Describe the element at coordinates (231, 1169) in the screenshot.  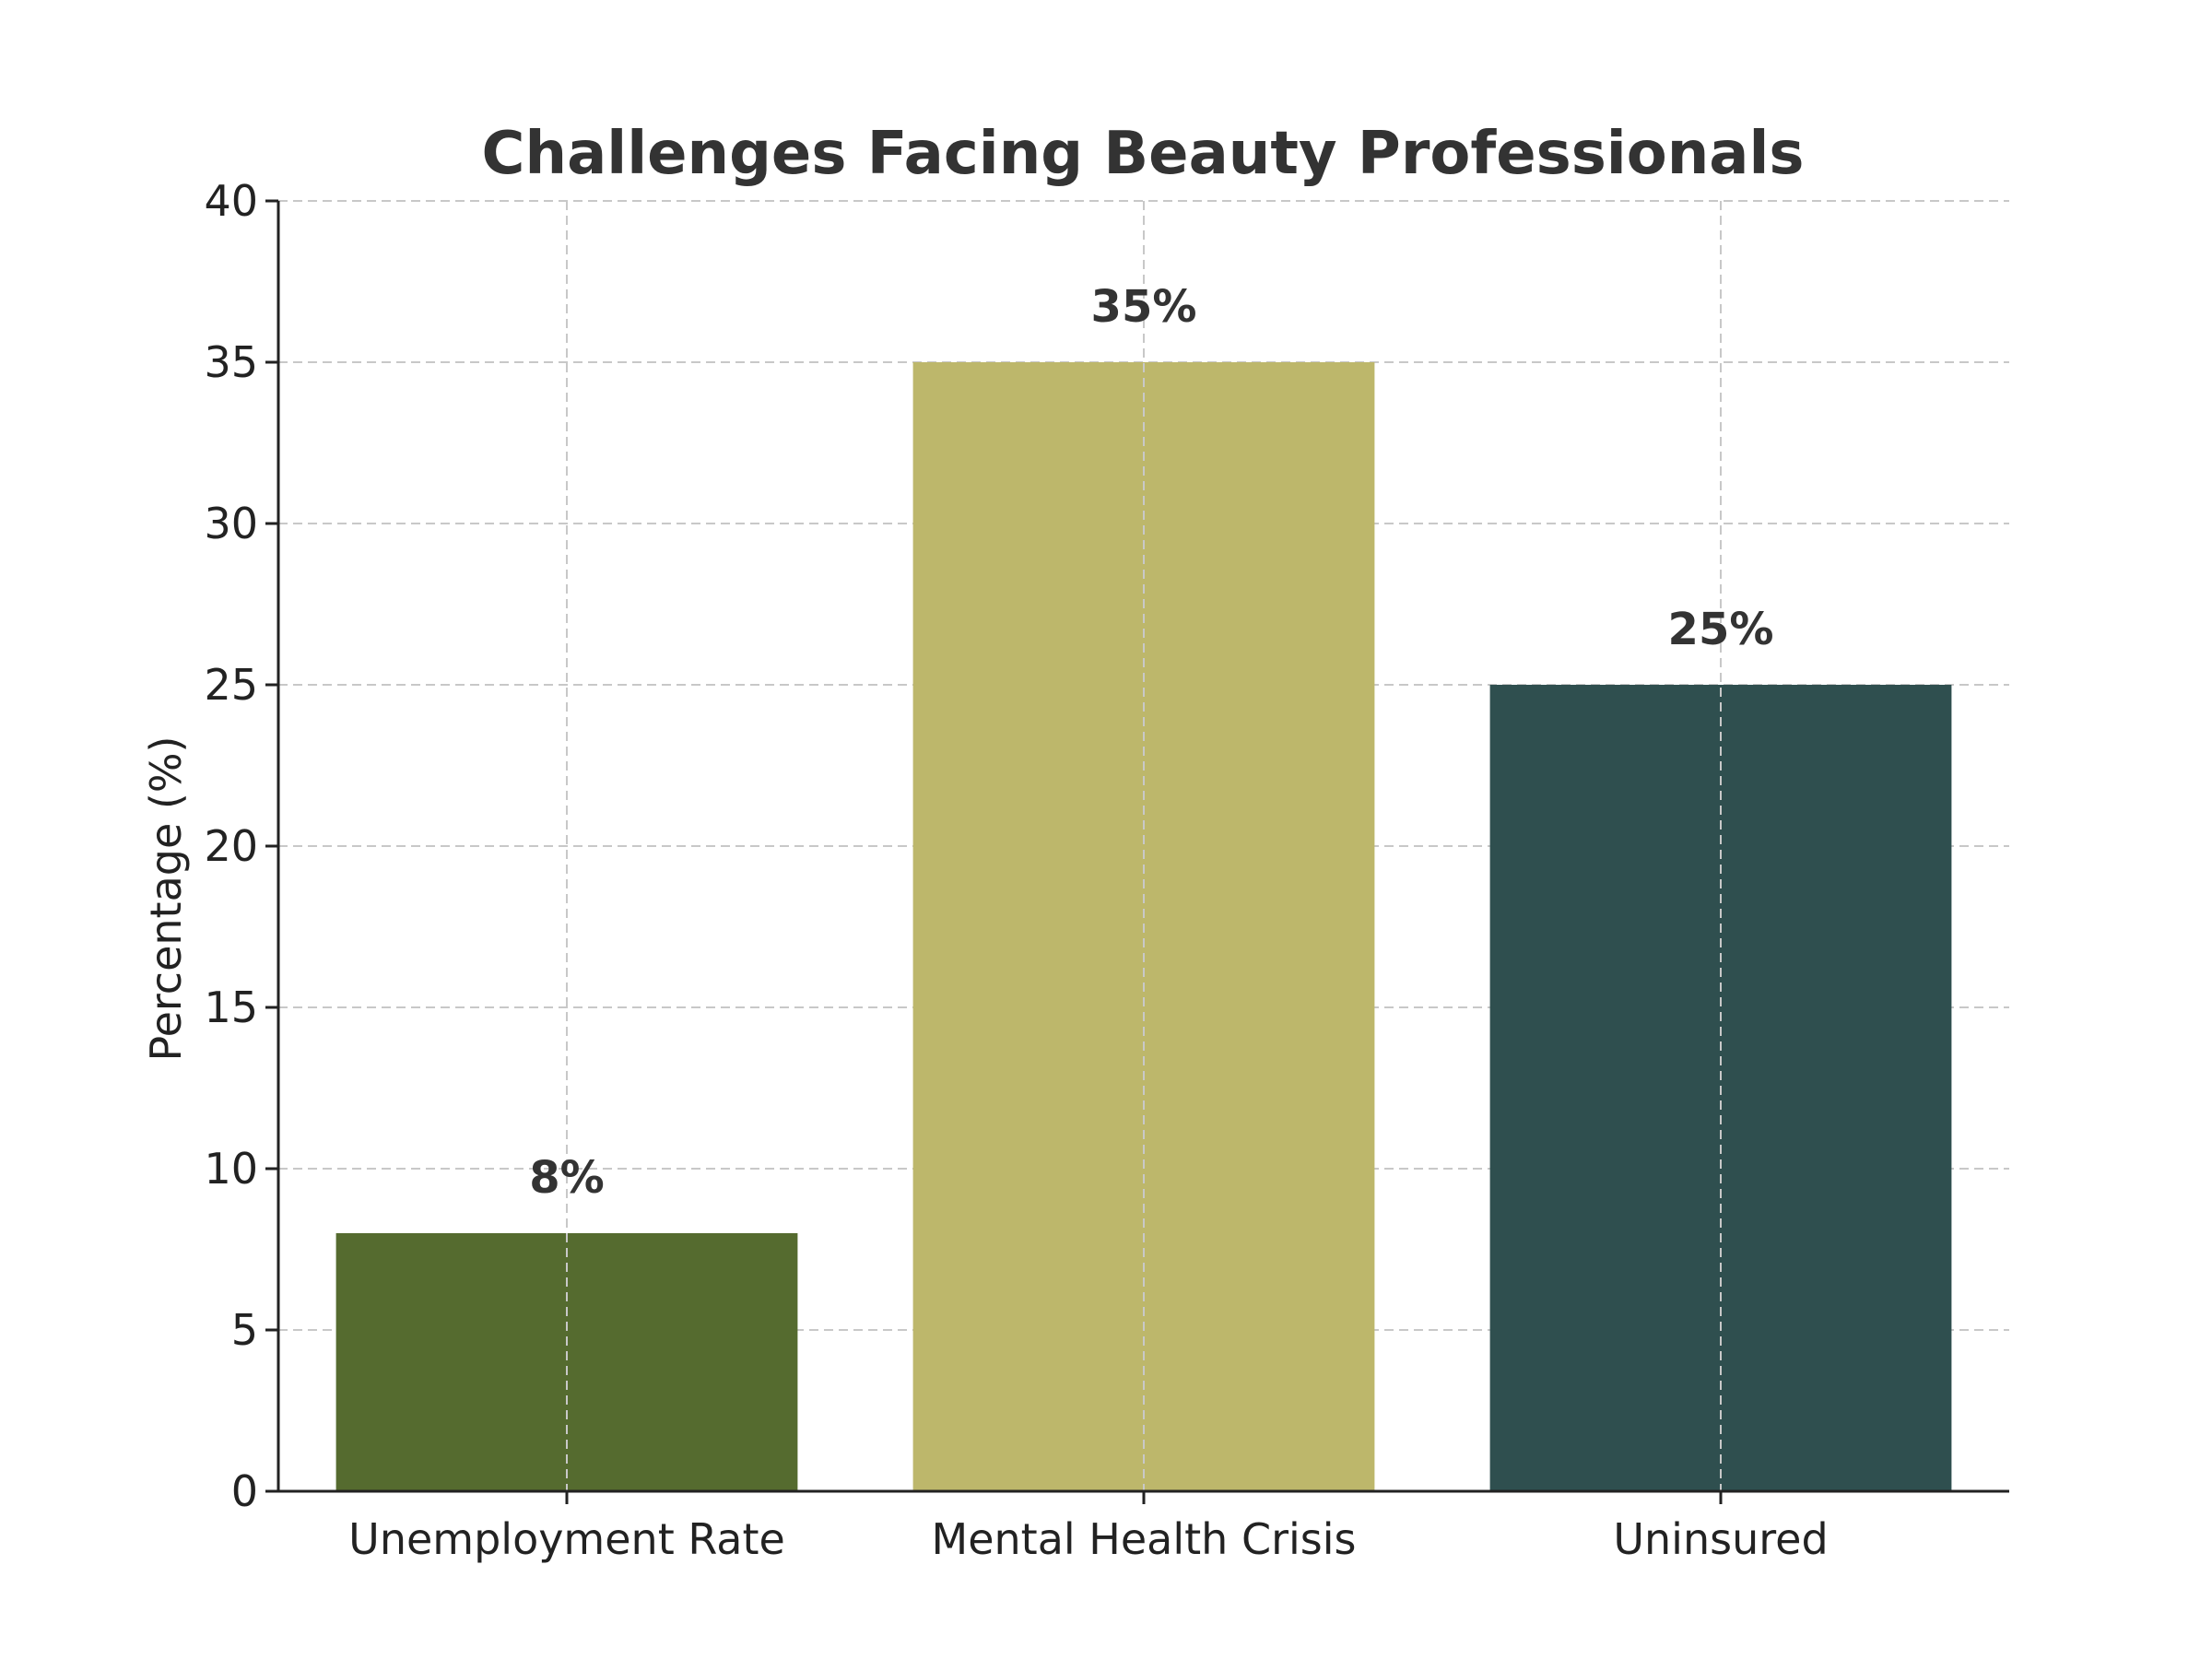
I see `y-tick-label: 10` at that location.